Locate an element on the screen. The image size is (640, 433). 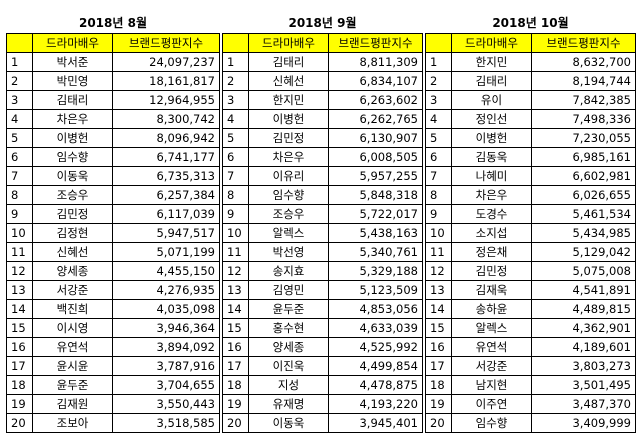
brand-index-cell: 4,478,875 is located at coordinates (375, 385).